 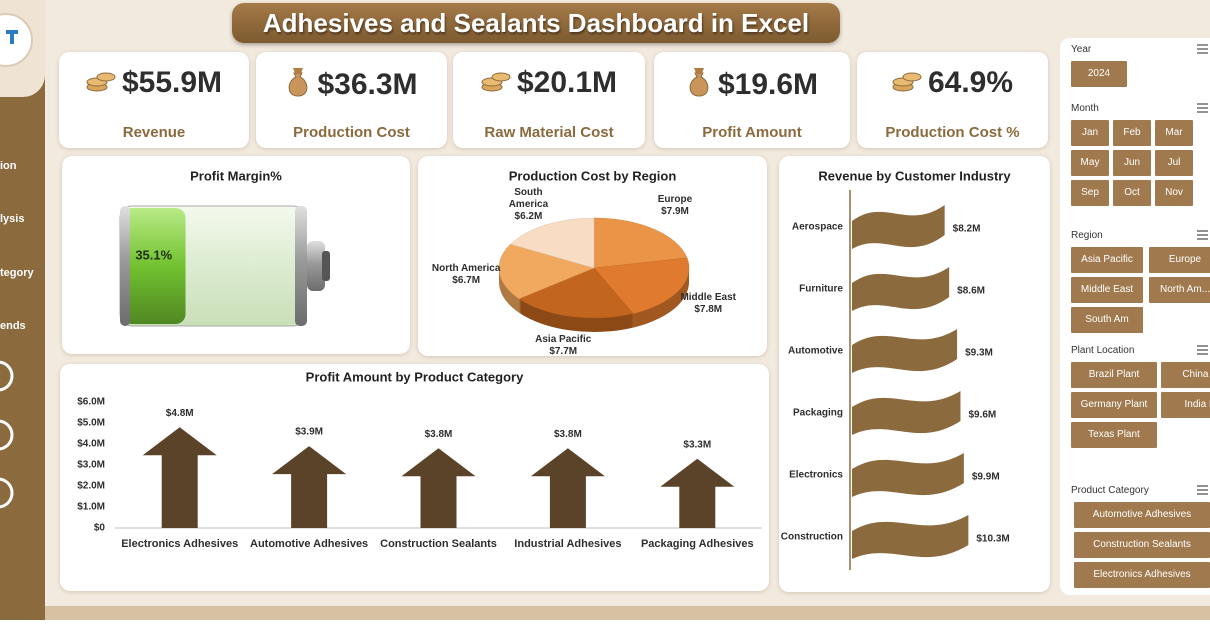 What do you see at coordinates (179, 544) in the screenshot?
I see `x-tick-label: Electronics Adhesives` at bounding box center [179, 544].